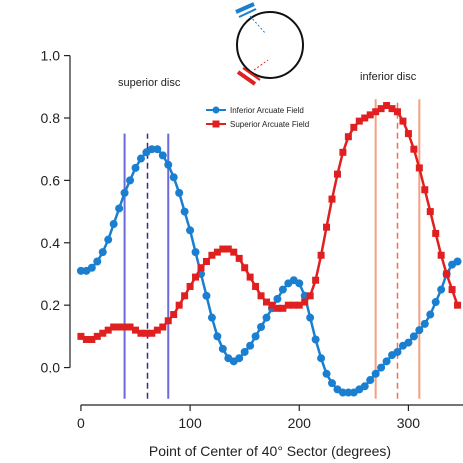 The width and height of the screenshot is (463, 463). Describe the element at coordinates (190, 423) in the screenshot. I see `x-tick-label: 100` at that location.